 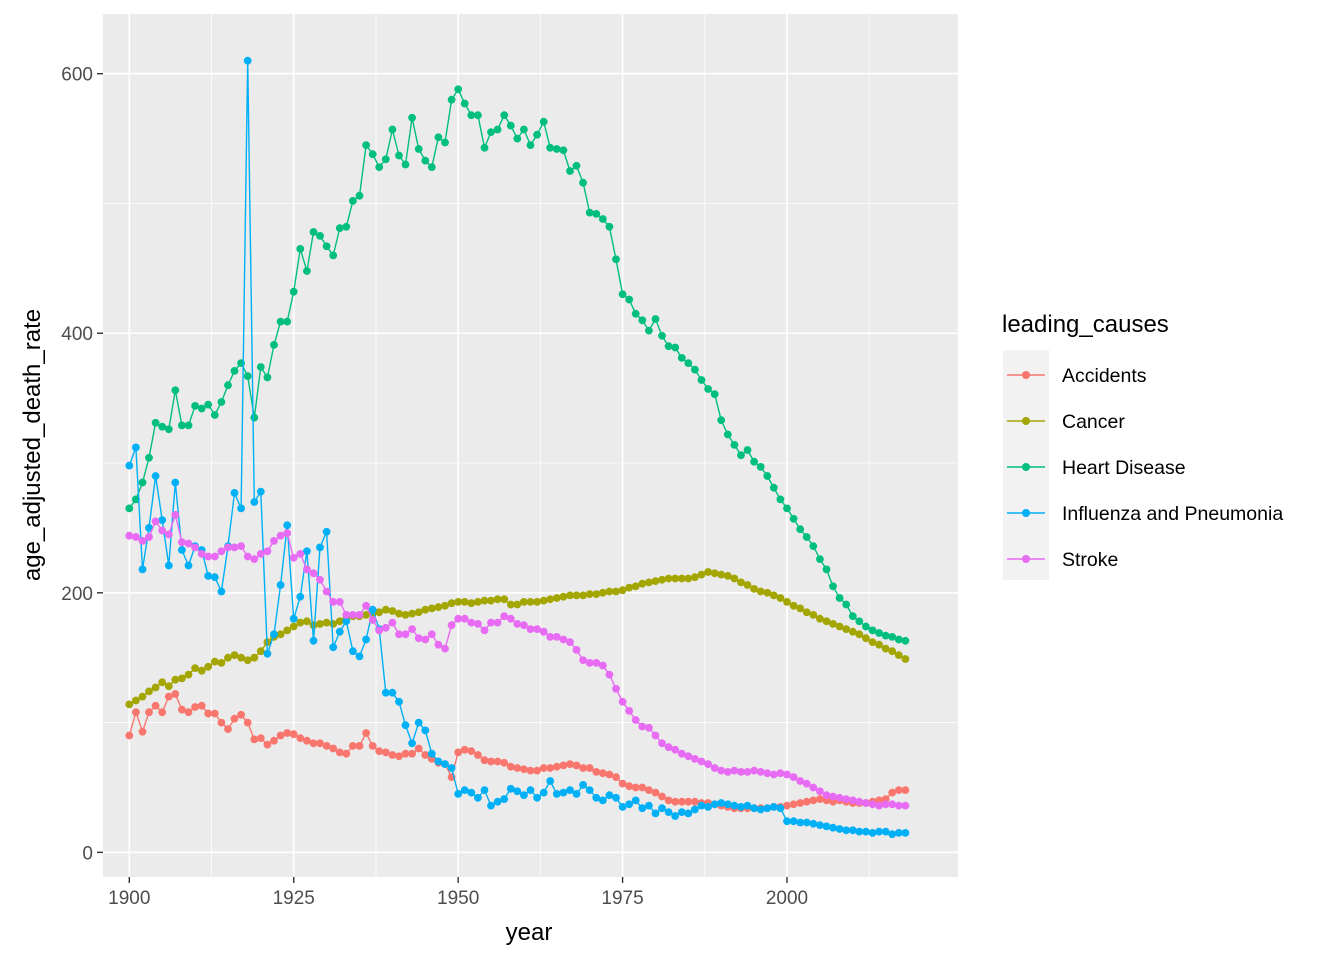 What do you see at coordinates (1090, 560) in the screenshot?
I see `legend-label: Stroke` at bounding box center [1090, 560].